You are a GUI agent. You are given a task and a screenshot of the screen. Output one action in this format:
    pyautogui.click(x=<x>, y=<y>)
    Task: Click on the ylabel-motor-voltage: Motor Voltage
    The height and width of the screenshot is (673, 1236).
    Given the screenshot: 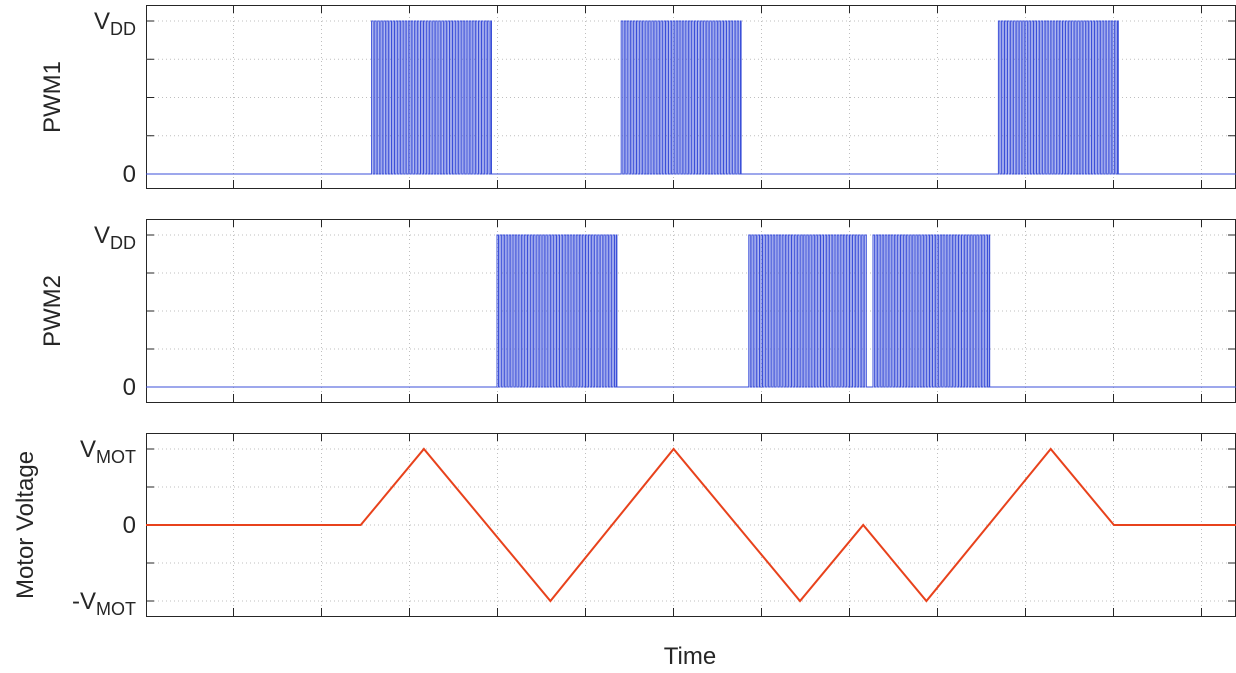 What is the action you would take?
    pyautogui.click(x=25, y=525)
    